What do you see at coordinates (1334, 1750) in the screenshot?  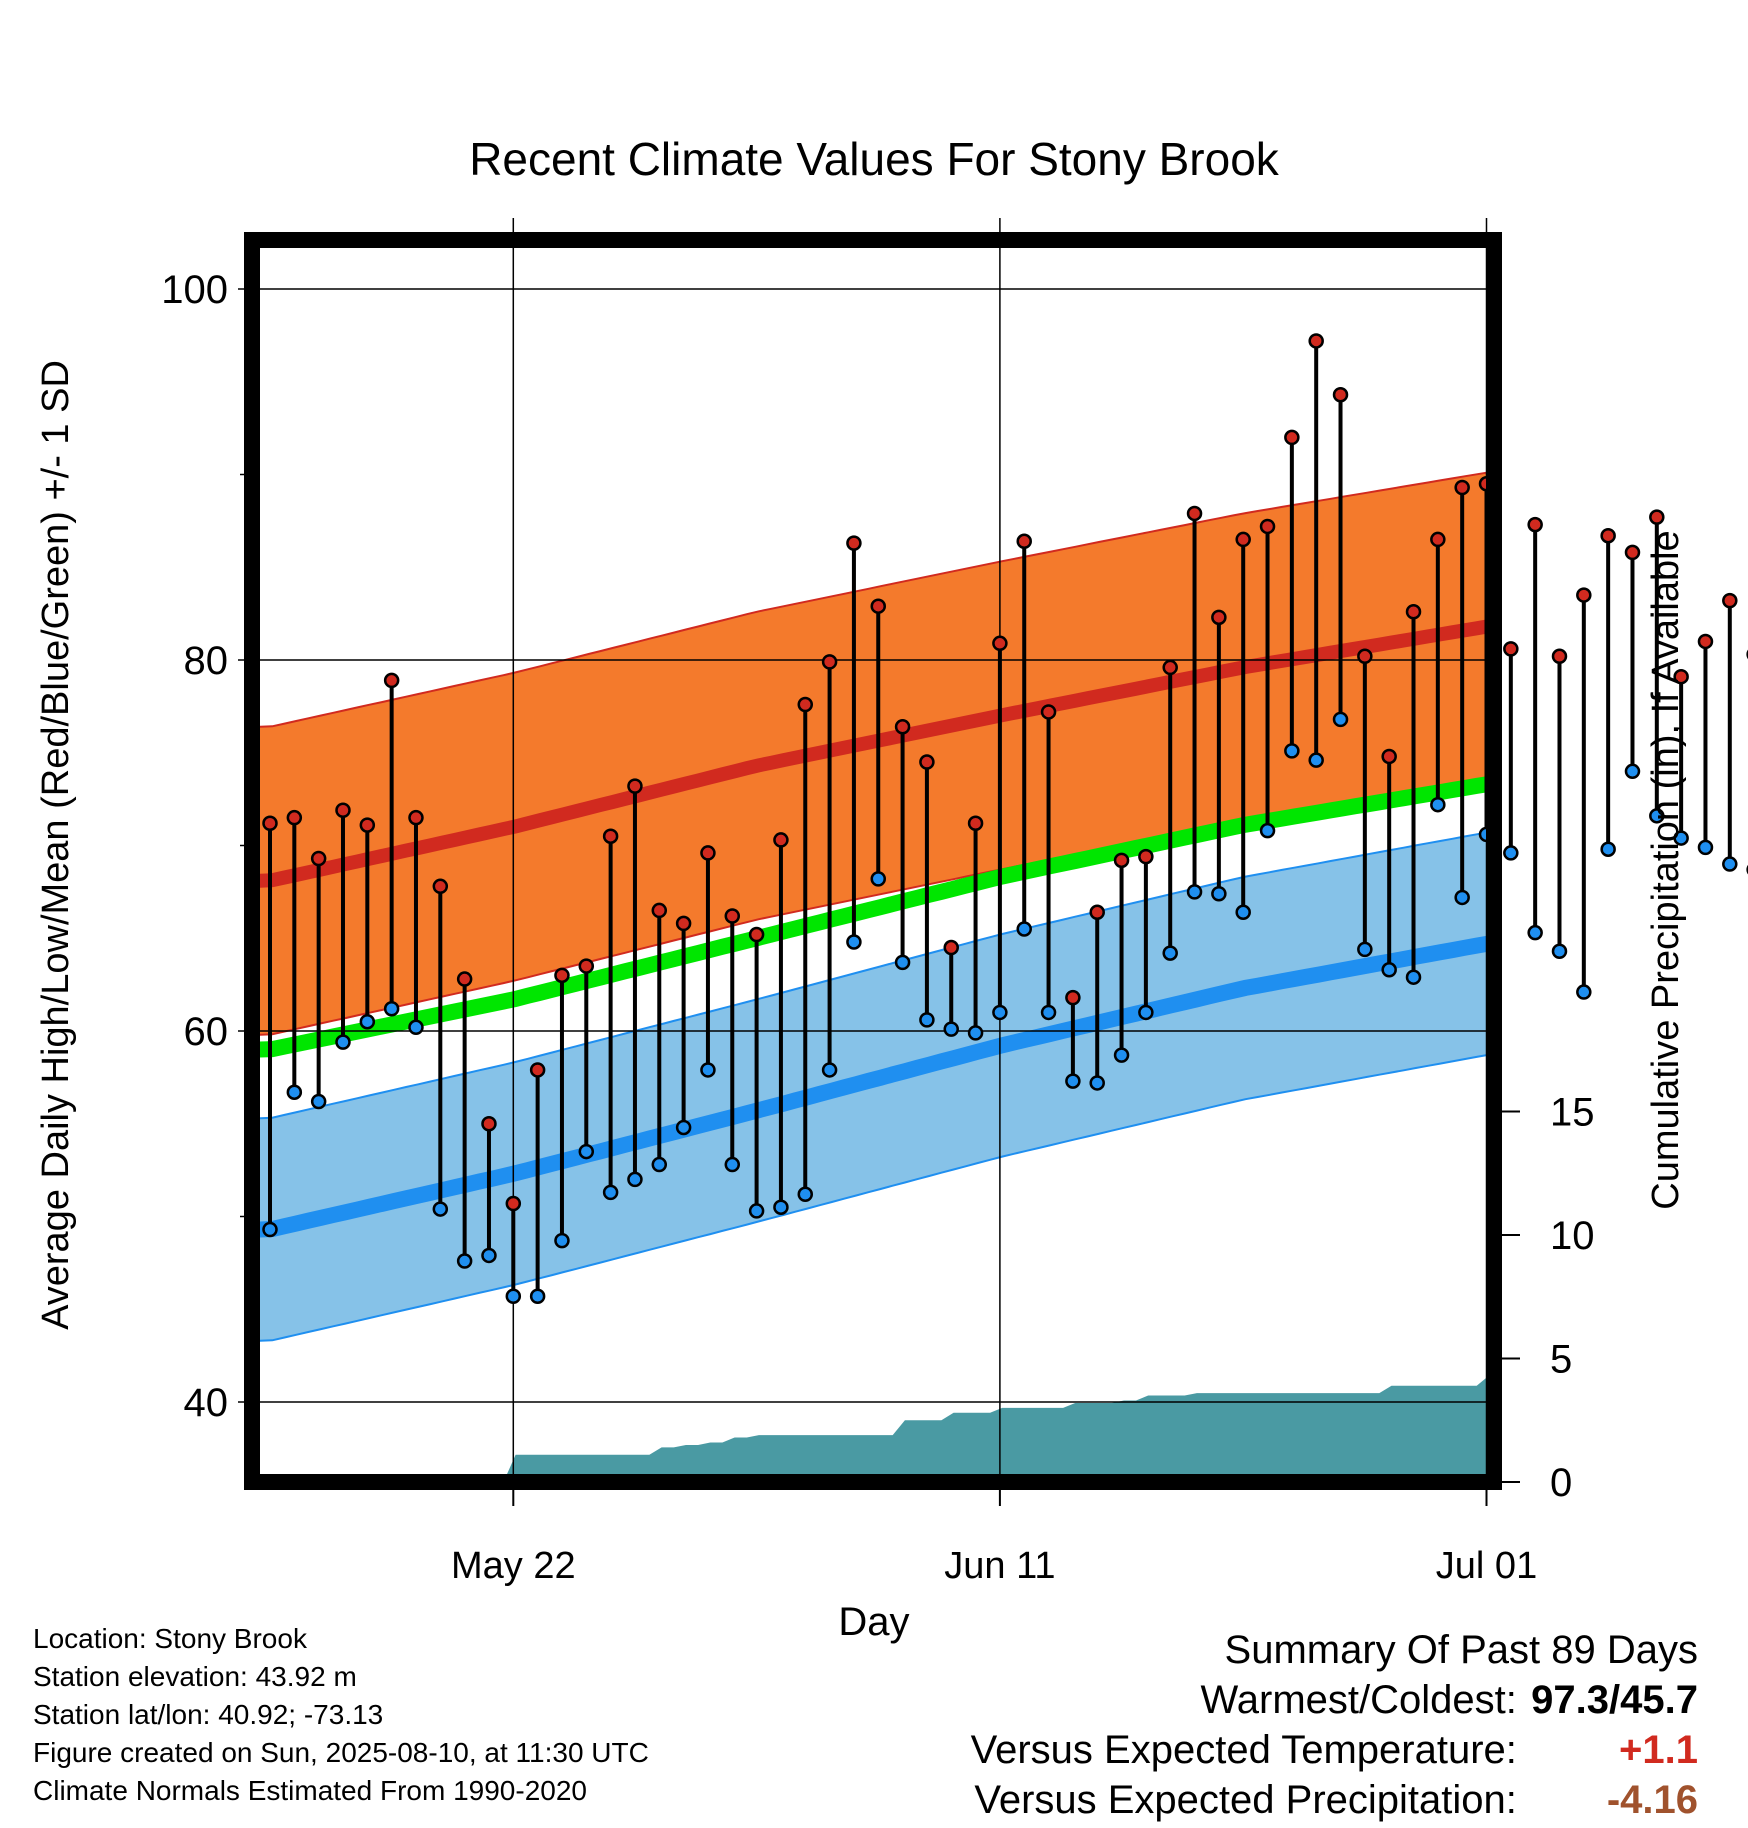 I see `summary-temp: Versus Expected Temperature: +1.1` at bounding box center [1334, 1750].